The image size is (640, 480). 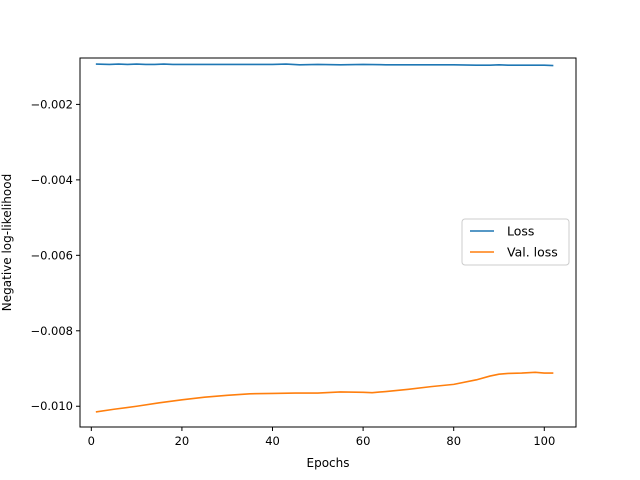 I want to click on legend: Loss Val. loss, so click(x=515, y=242).